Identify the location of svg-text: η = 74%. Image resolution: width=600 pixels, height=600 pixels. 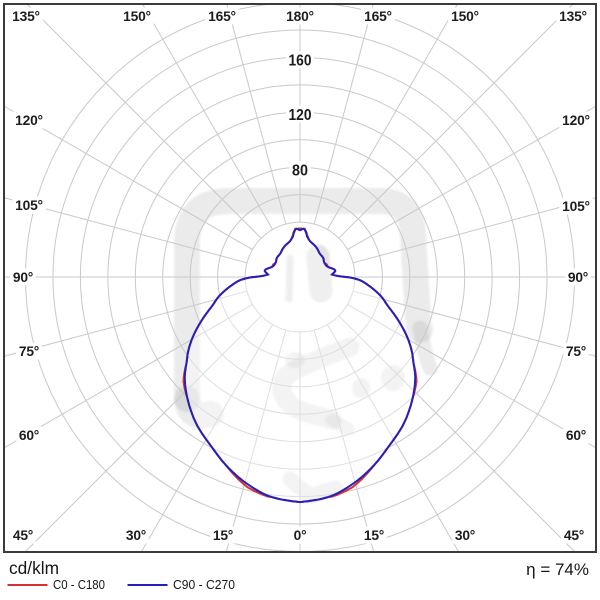
(557, 569).